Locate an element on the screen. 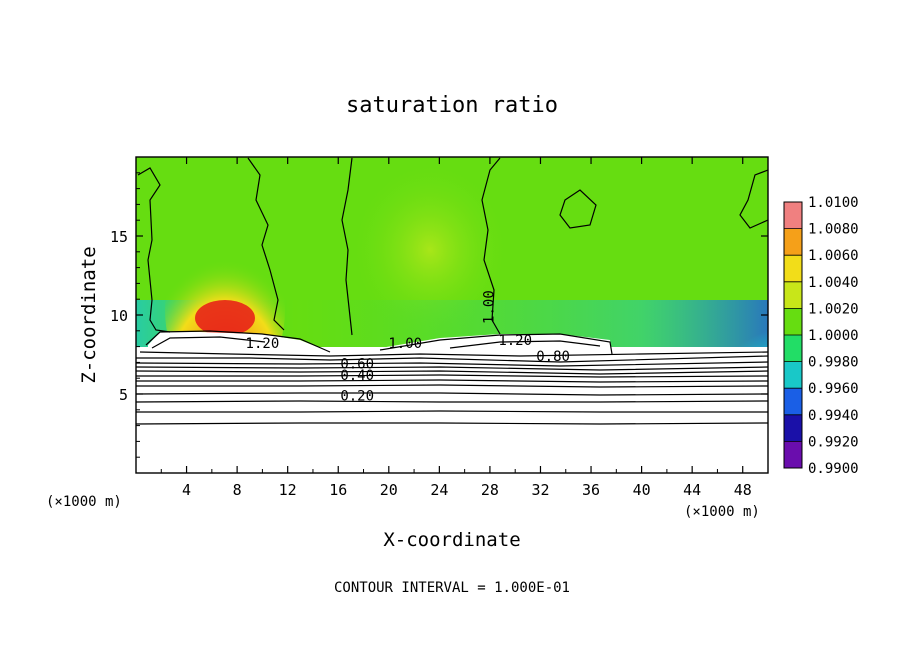  y-tick-label-0: 5 is located at coordinates (123, 395).